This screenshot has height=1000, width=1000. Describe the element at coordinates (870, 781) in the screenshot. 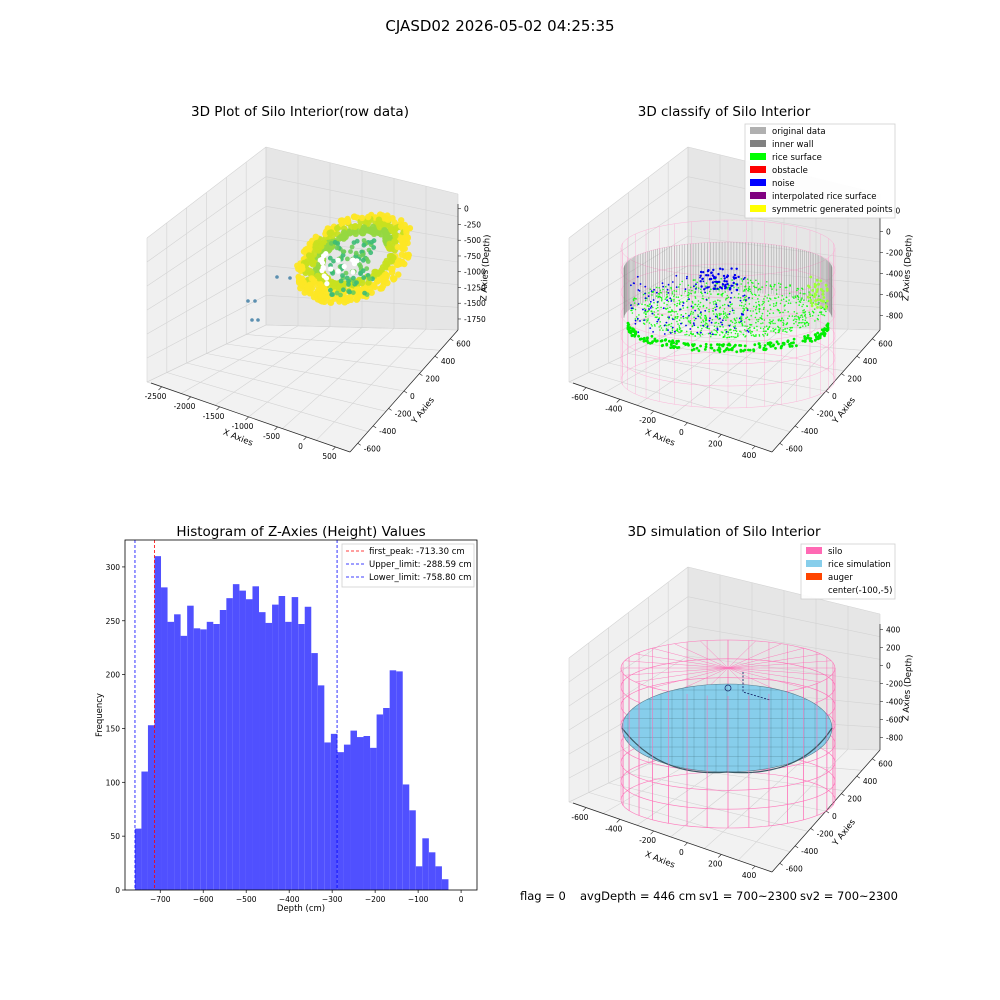

I see `y-tick-label: 400` at that location.